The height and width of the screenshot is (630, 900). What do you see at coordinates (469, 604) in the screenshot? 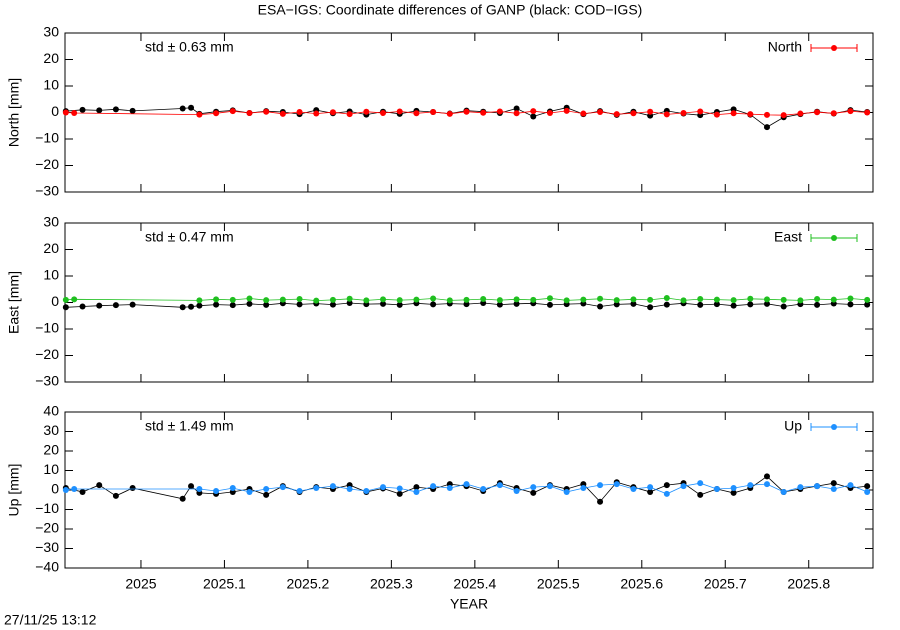
I see `x-axis-label: YEAR` at bounding box center [469, 604].